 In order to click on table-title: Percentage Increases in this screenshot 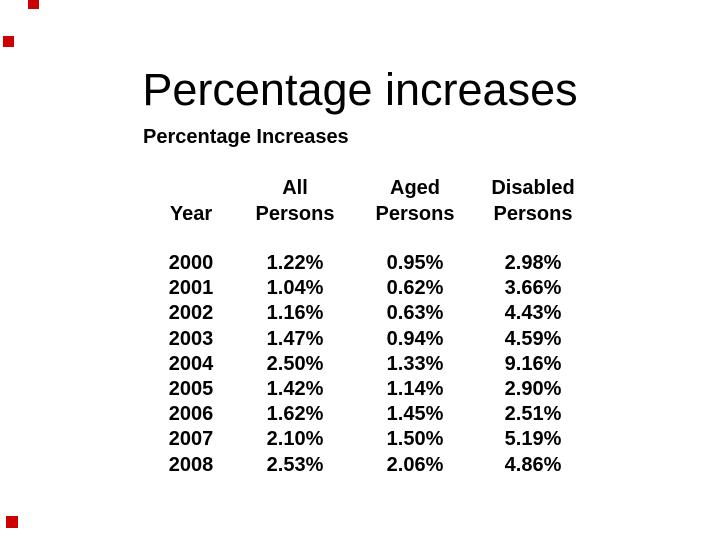, I will do `click(246, 137)`.